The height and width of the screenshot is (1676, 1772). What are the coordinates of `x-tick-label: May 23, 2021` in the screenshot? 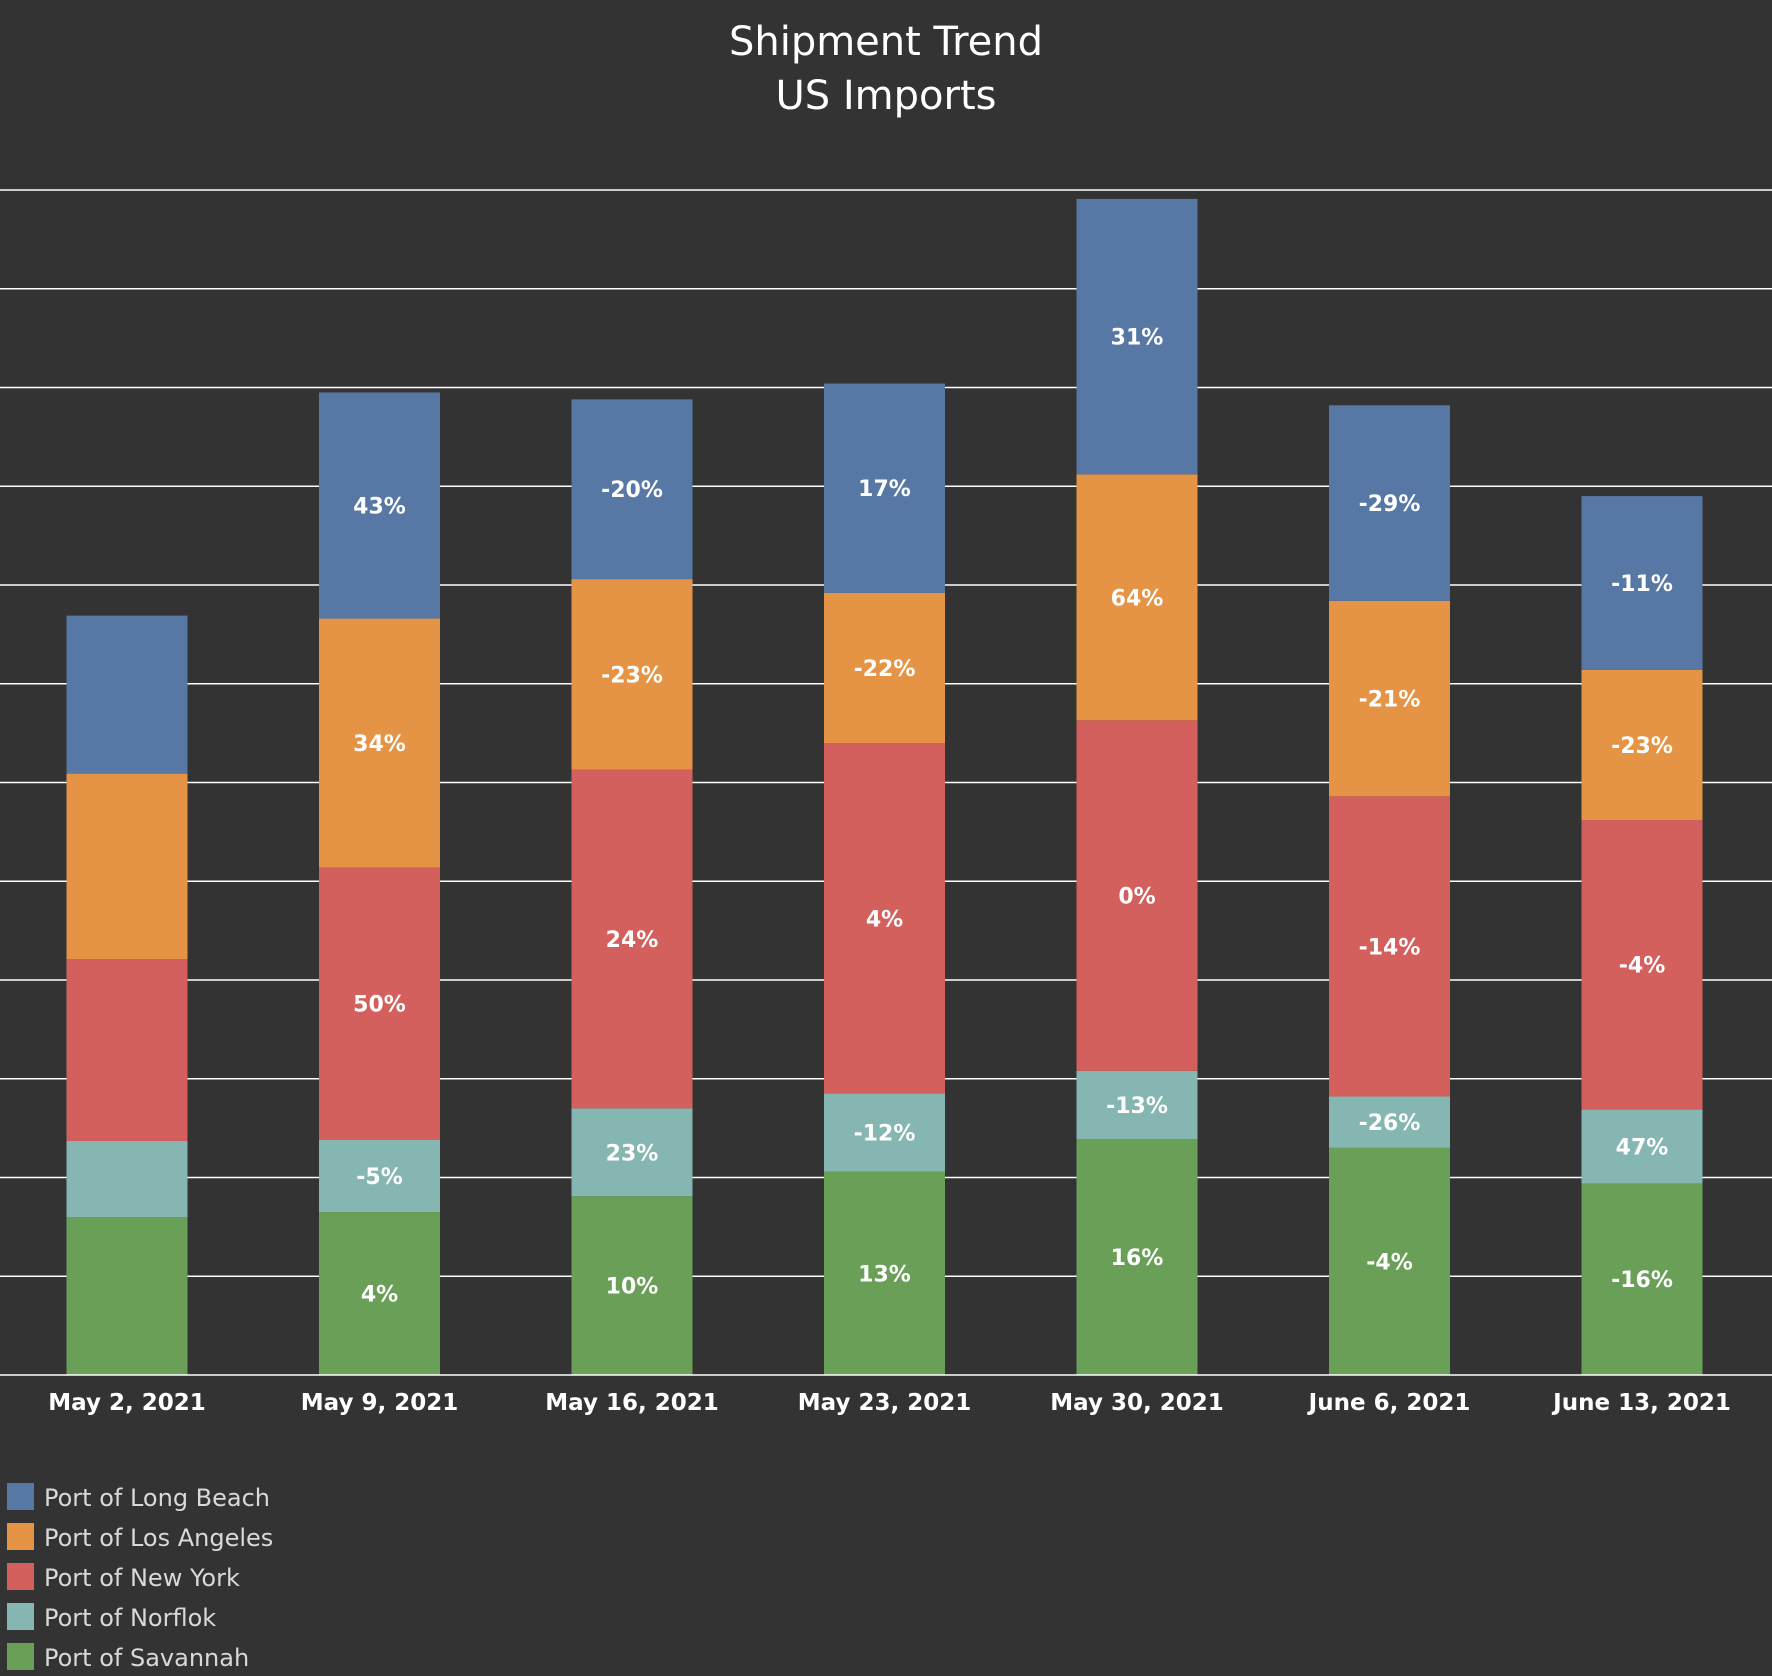 It's located at (884, 1403).